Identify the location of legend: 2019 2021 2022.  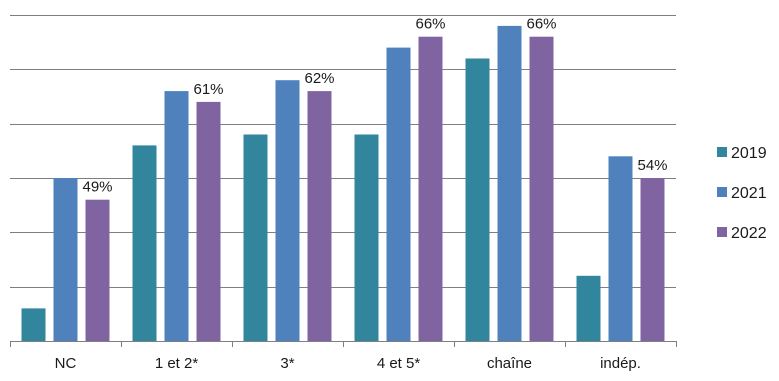
(742, 193).